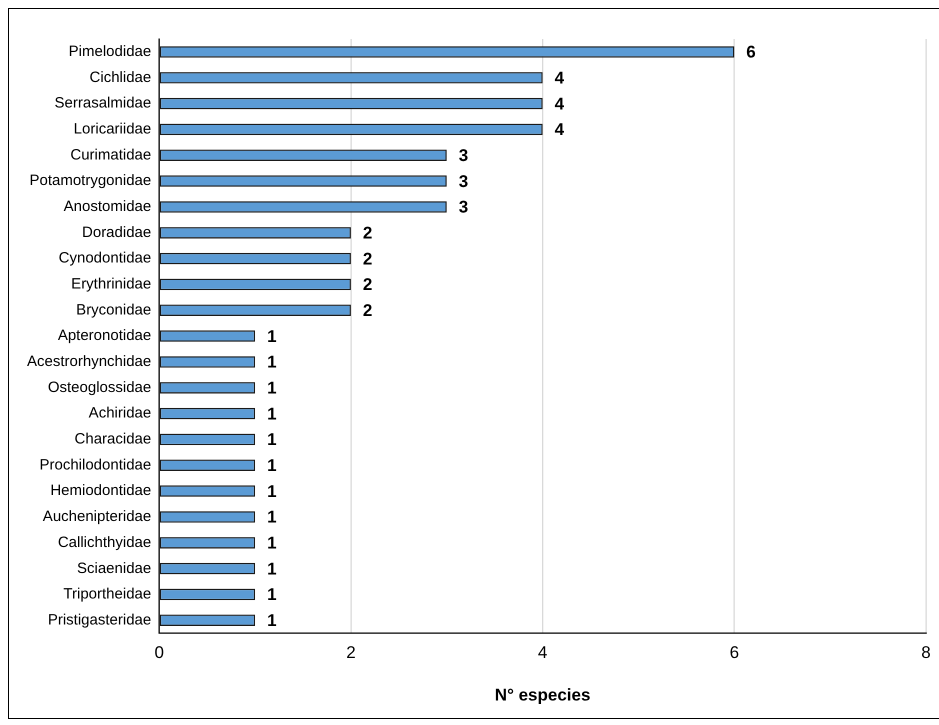 This screenshot has width=939, height=725. What do you see at coordinates (926, 652) in the screenshot?
I see `x-tick-label: 8` at bounding box center [926, 652].